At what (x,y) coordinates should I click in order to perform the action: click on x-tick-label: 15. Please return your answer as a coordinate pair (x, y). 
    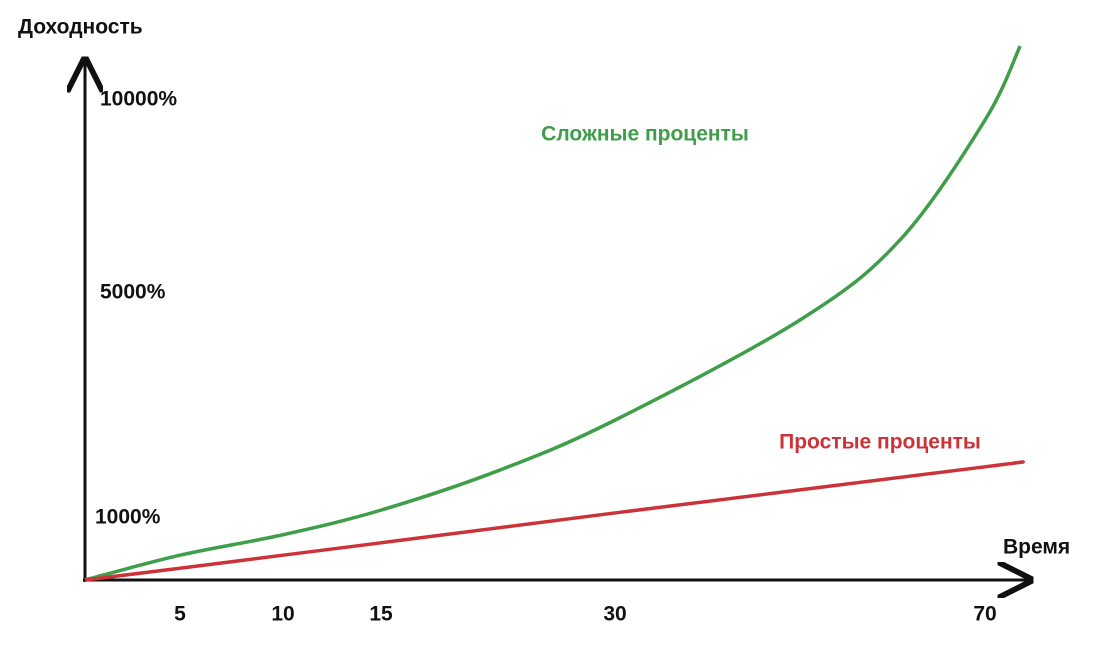
    Looking at the image, I should click on (381, 614).